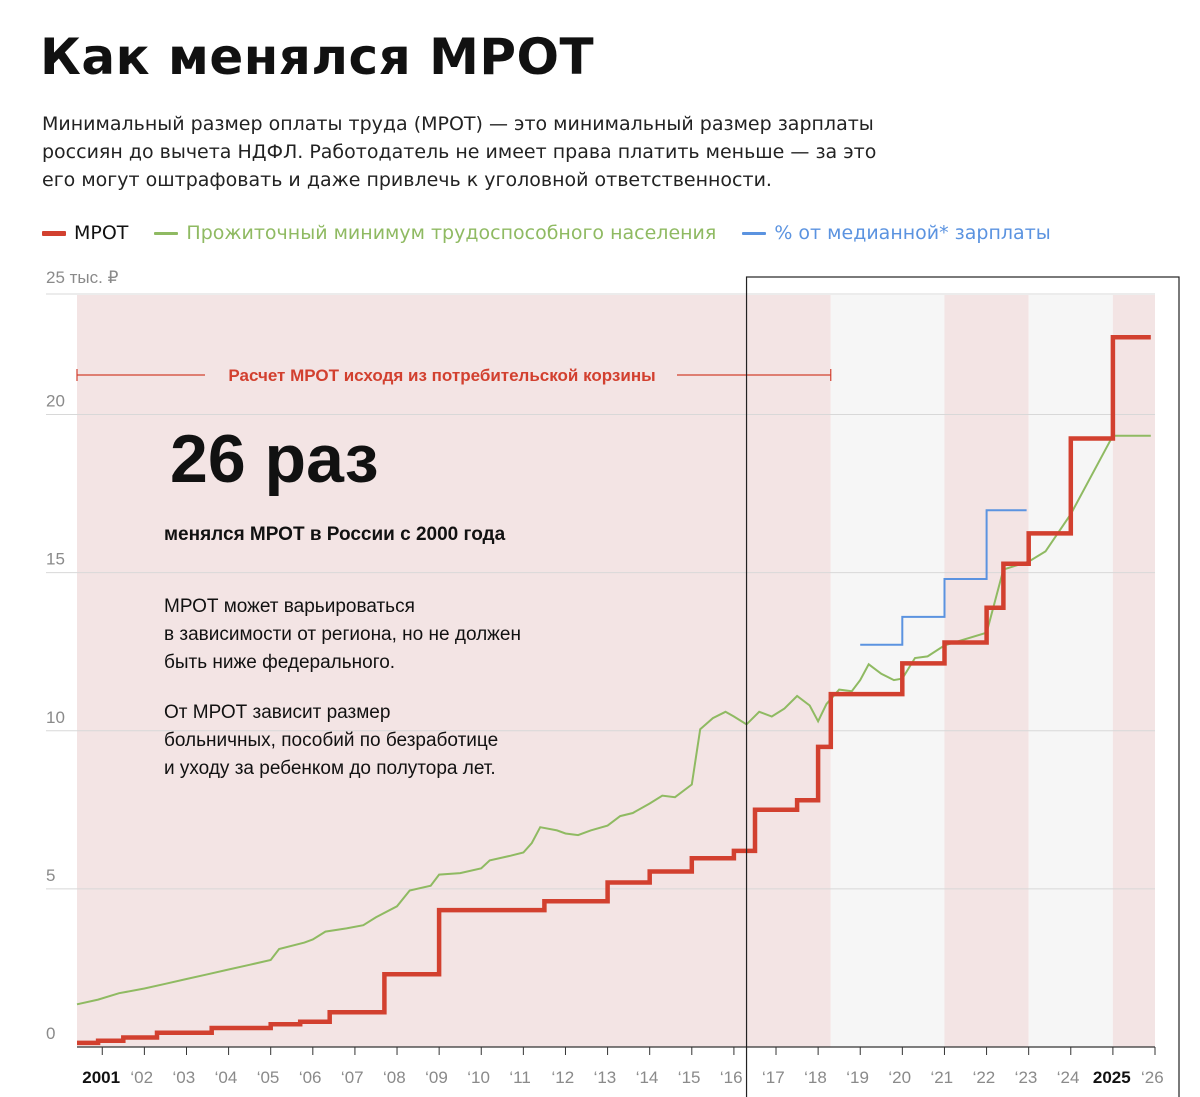 This screenshot has width=1200, height=1097. I want to click on note-line: быть ниже федерального., so click(279, 662).